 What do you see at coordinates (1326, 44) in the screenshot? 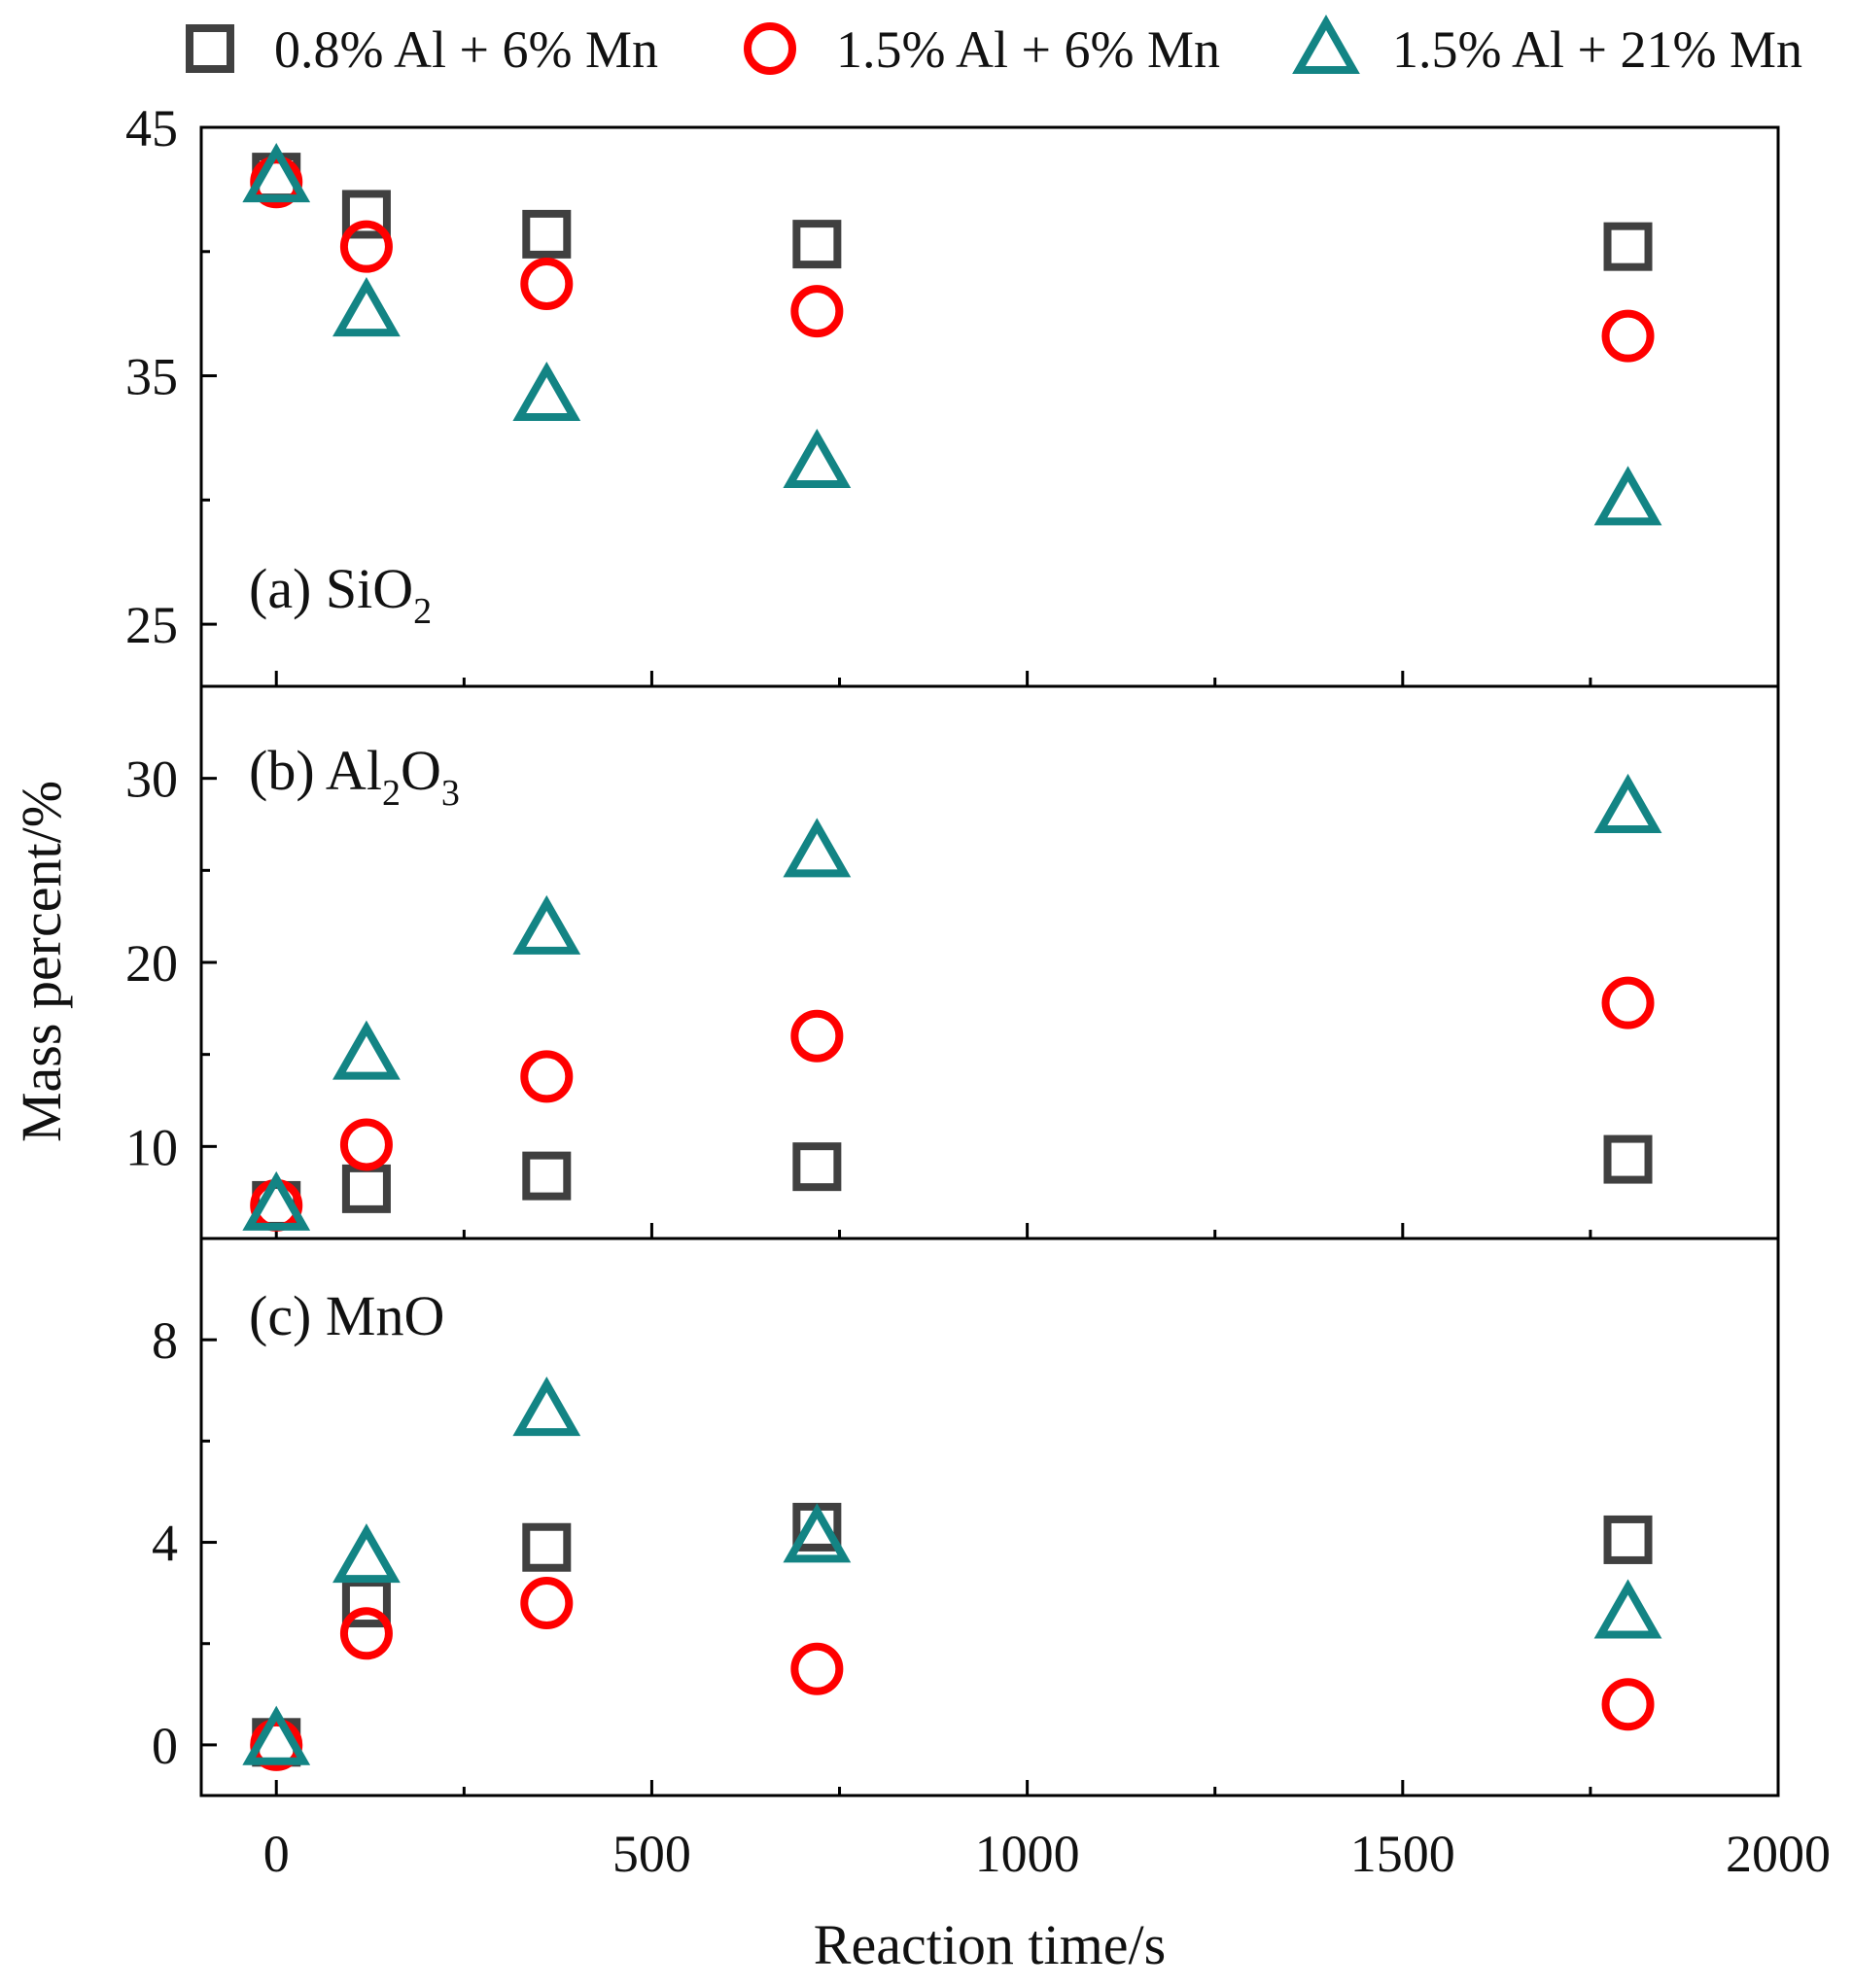
I see `legend-marker-triangle` at bounding box center [1326, 44].